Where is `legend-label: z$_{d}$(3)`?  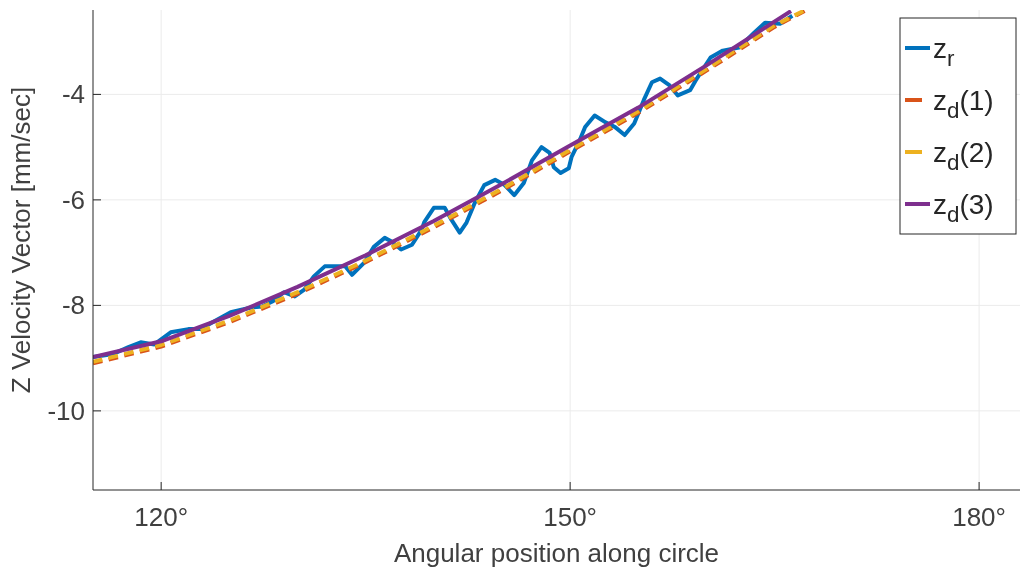 legend-label: z$_{d}$(3) is located at coordinates (963, 208).